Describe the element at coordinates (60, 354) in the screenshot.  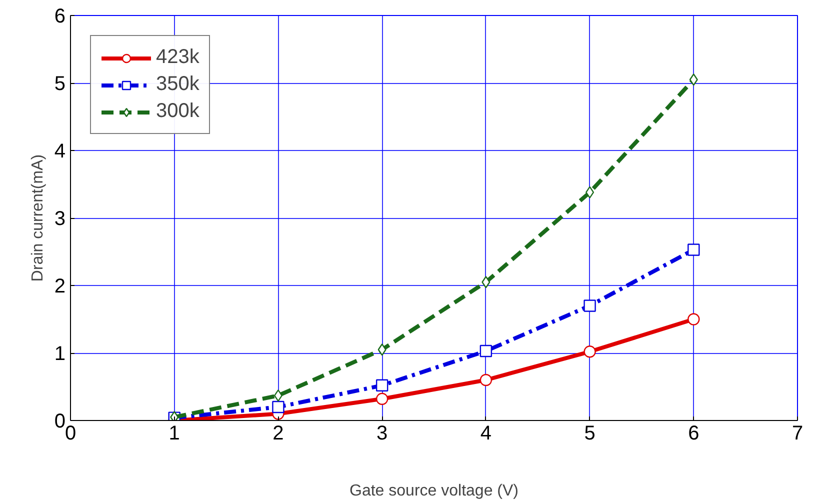
I see `y-tick-label: 1` at that location.